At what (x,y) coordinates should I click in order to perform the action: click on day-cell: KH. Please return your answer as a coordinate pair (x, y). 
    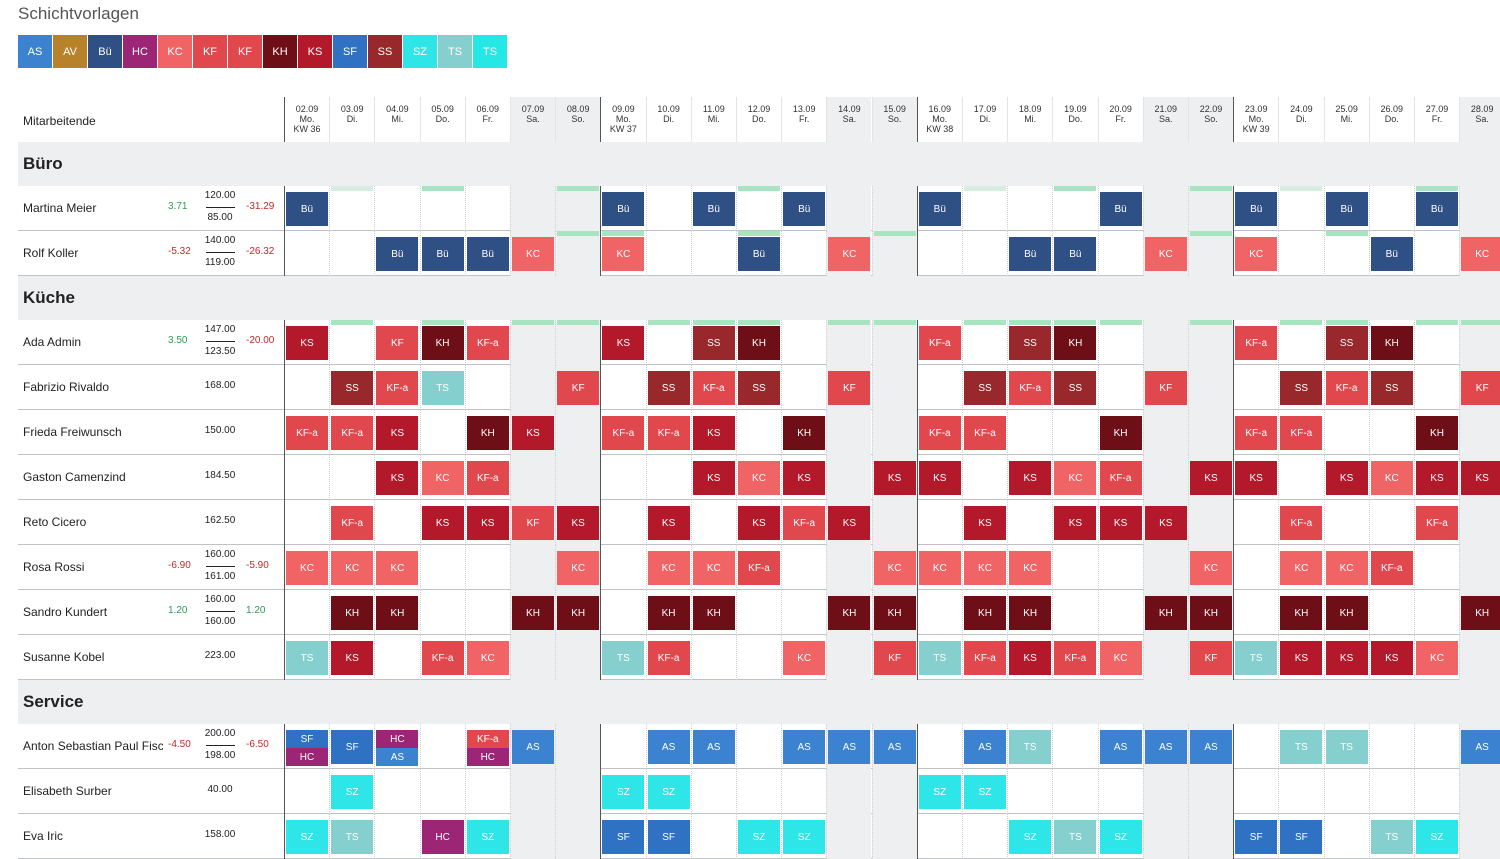
    Looking at the image, I should click on (351, 612).